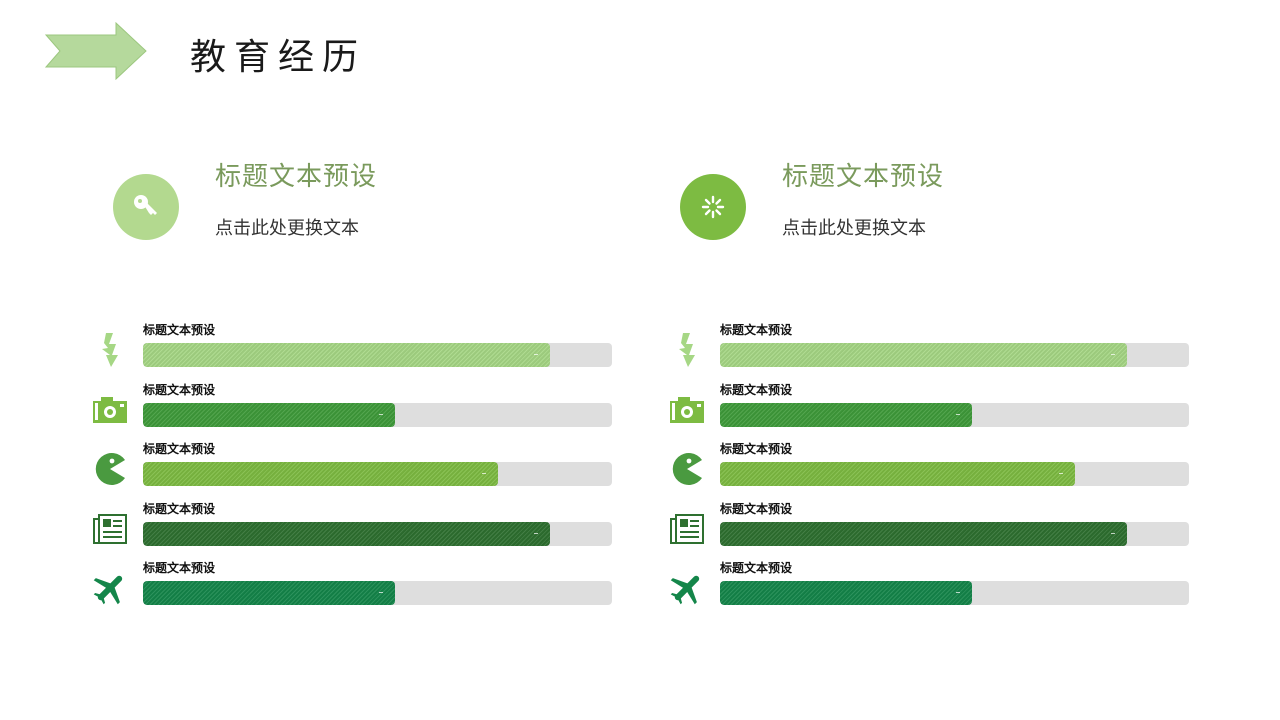  I want to click on key-icon, so click(145, 205).